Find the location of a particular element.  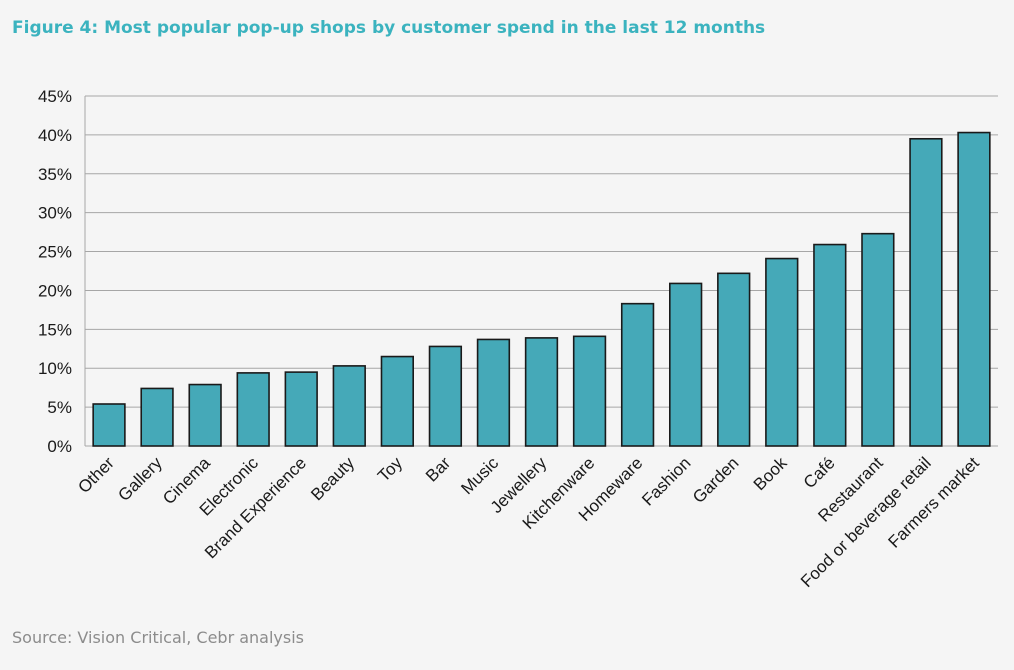

y-tick-label: 20% is located at coordinates (55, 290).